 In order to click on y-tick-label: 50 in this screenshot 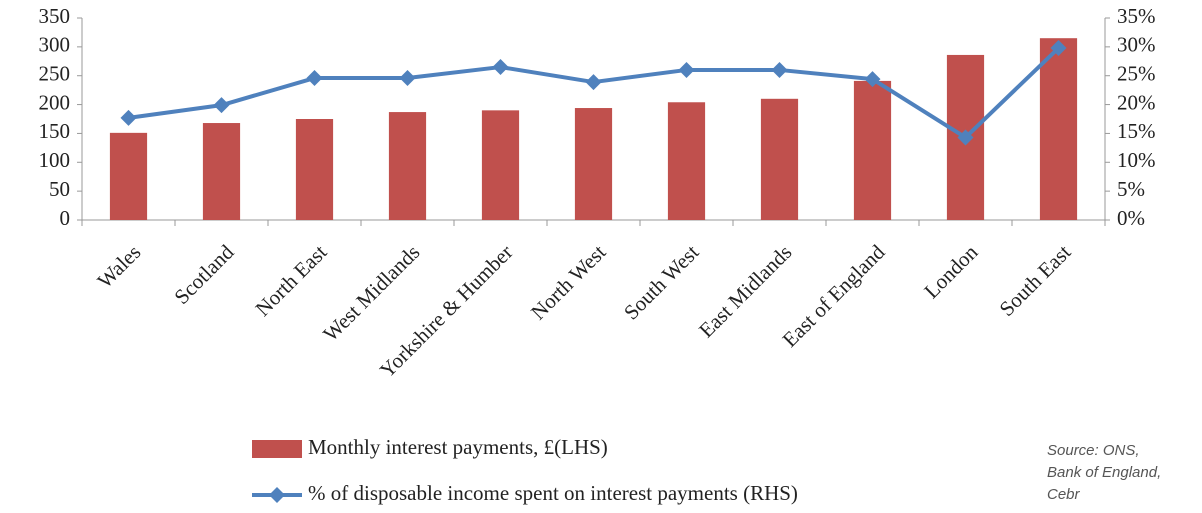, I will do `click(59, 189)`.